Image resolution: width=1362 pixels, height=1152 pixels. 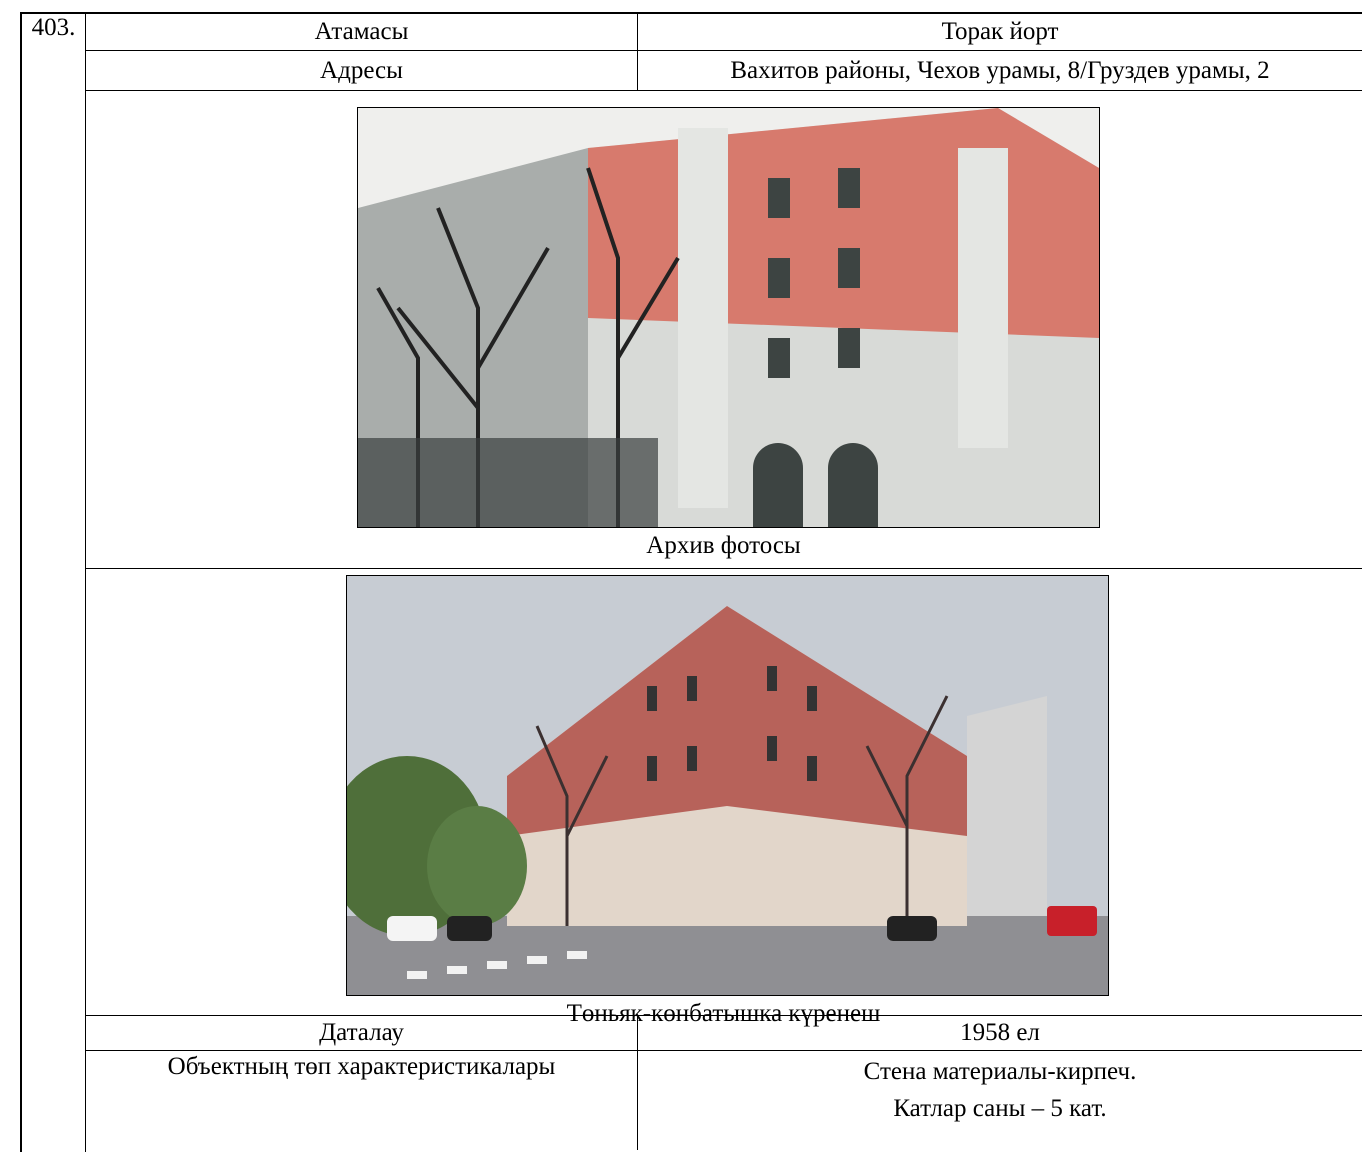 I want to click on row-label: Атамасы, so click(x=361, y=31).